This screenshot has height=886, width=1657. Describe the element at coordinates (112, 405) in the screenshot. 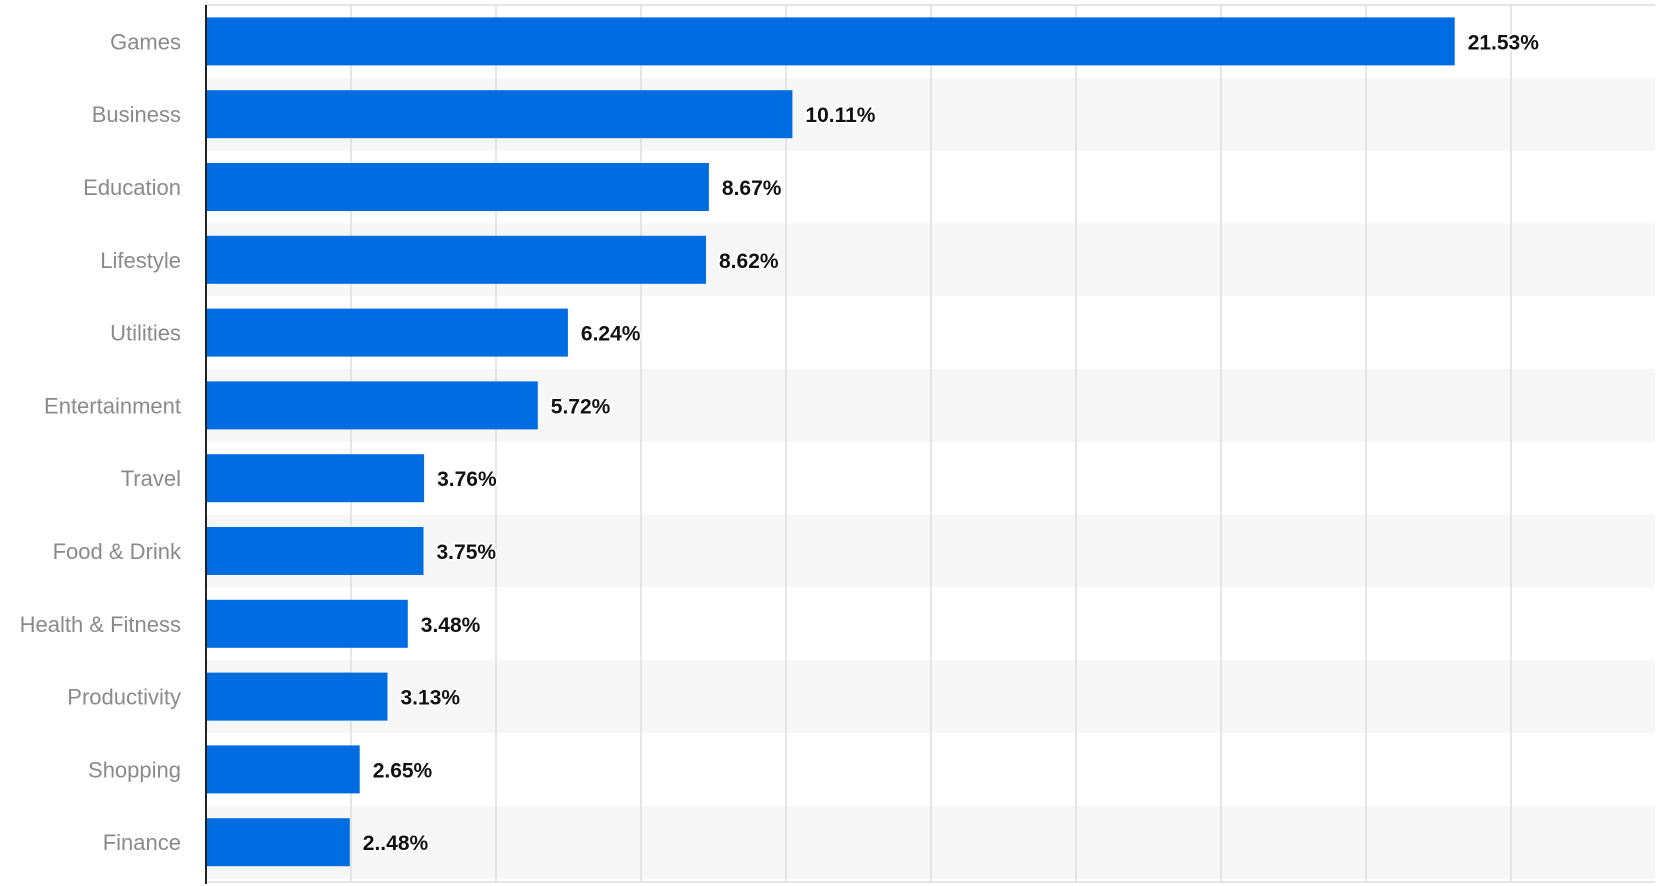

I see `category-label: Entertainment` at that location.